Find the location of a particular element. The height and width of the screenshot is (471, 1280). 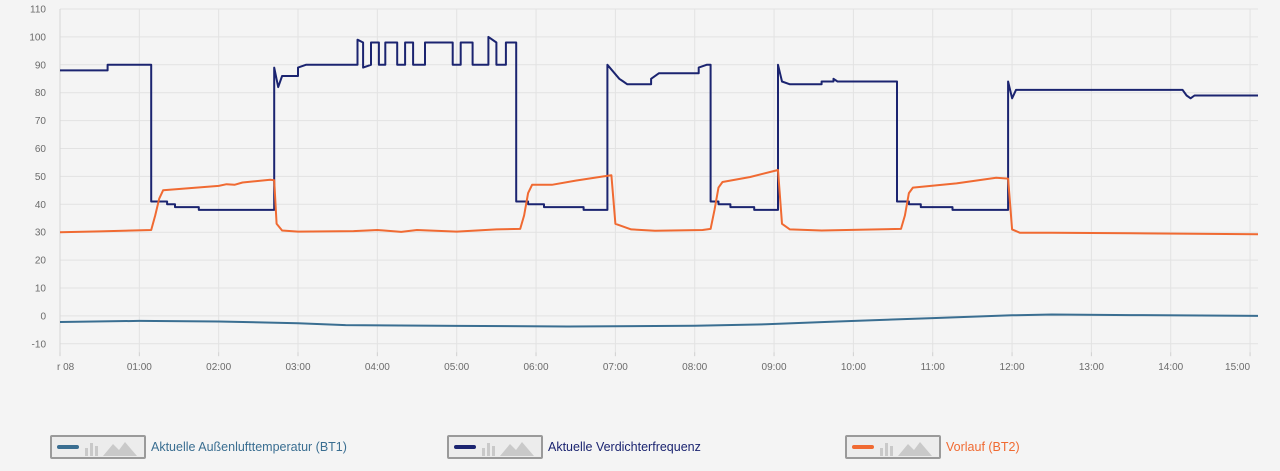

y-tick-label: 80 is located at coordinates (41, 93).